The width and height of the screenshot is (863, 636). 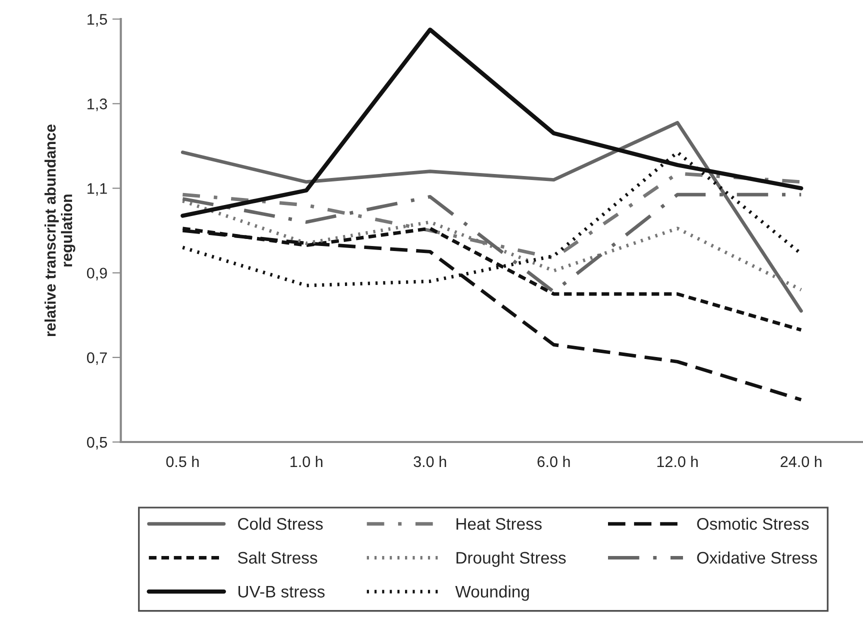 I want to click on x-tick-label: 0.5 h, so click(x=182, y=462).